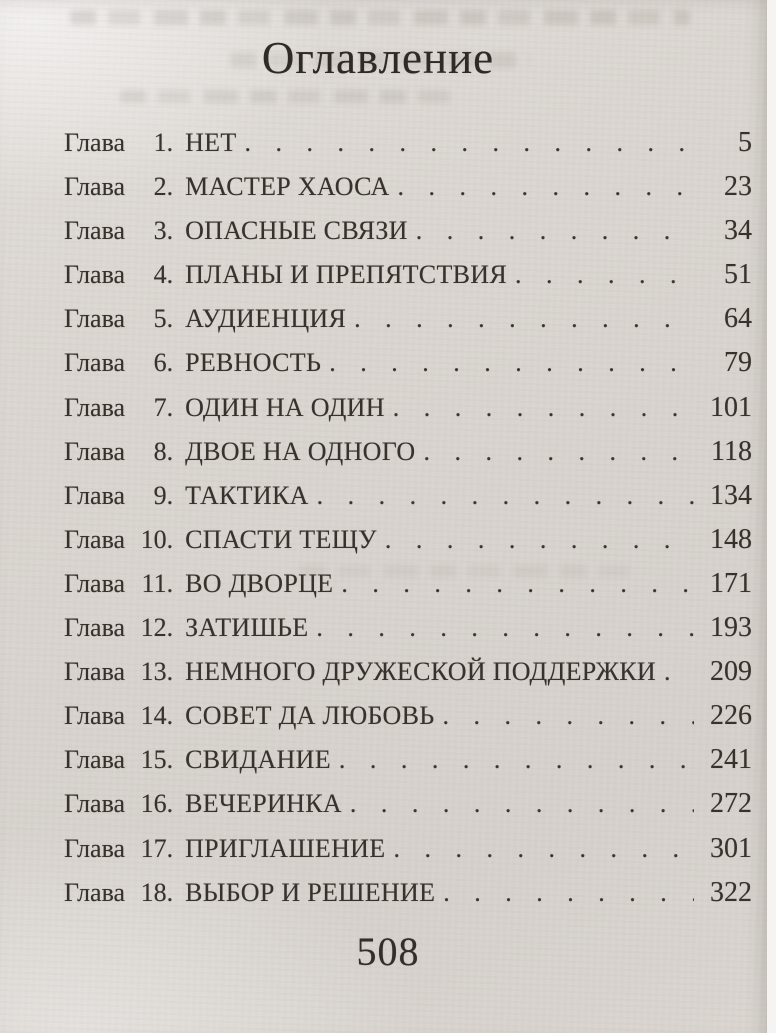  What do you see at coordinates (258, 760) in the screenshot?
I see `chapter-title: СВИДАНИЕ` at bounding box center [258, 760].